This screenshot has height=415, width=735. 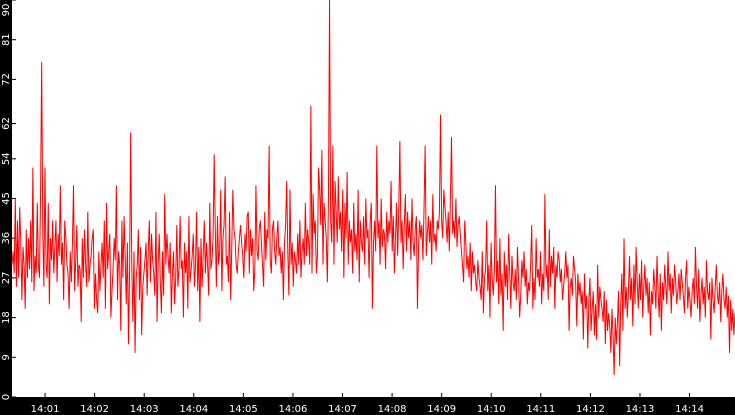 What do you see at coordinates (6, 158) in the screenshot?
I see `y-tick-label: 54` at bounding box center [6, 158].